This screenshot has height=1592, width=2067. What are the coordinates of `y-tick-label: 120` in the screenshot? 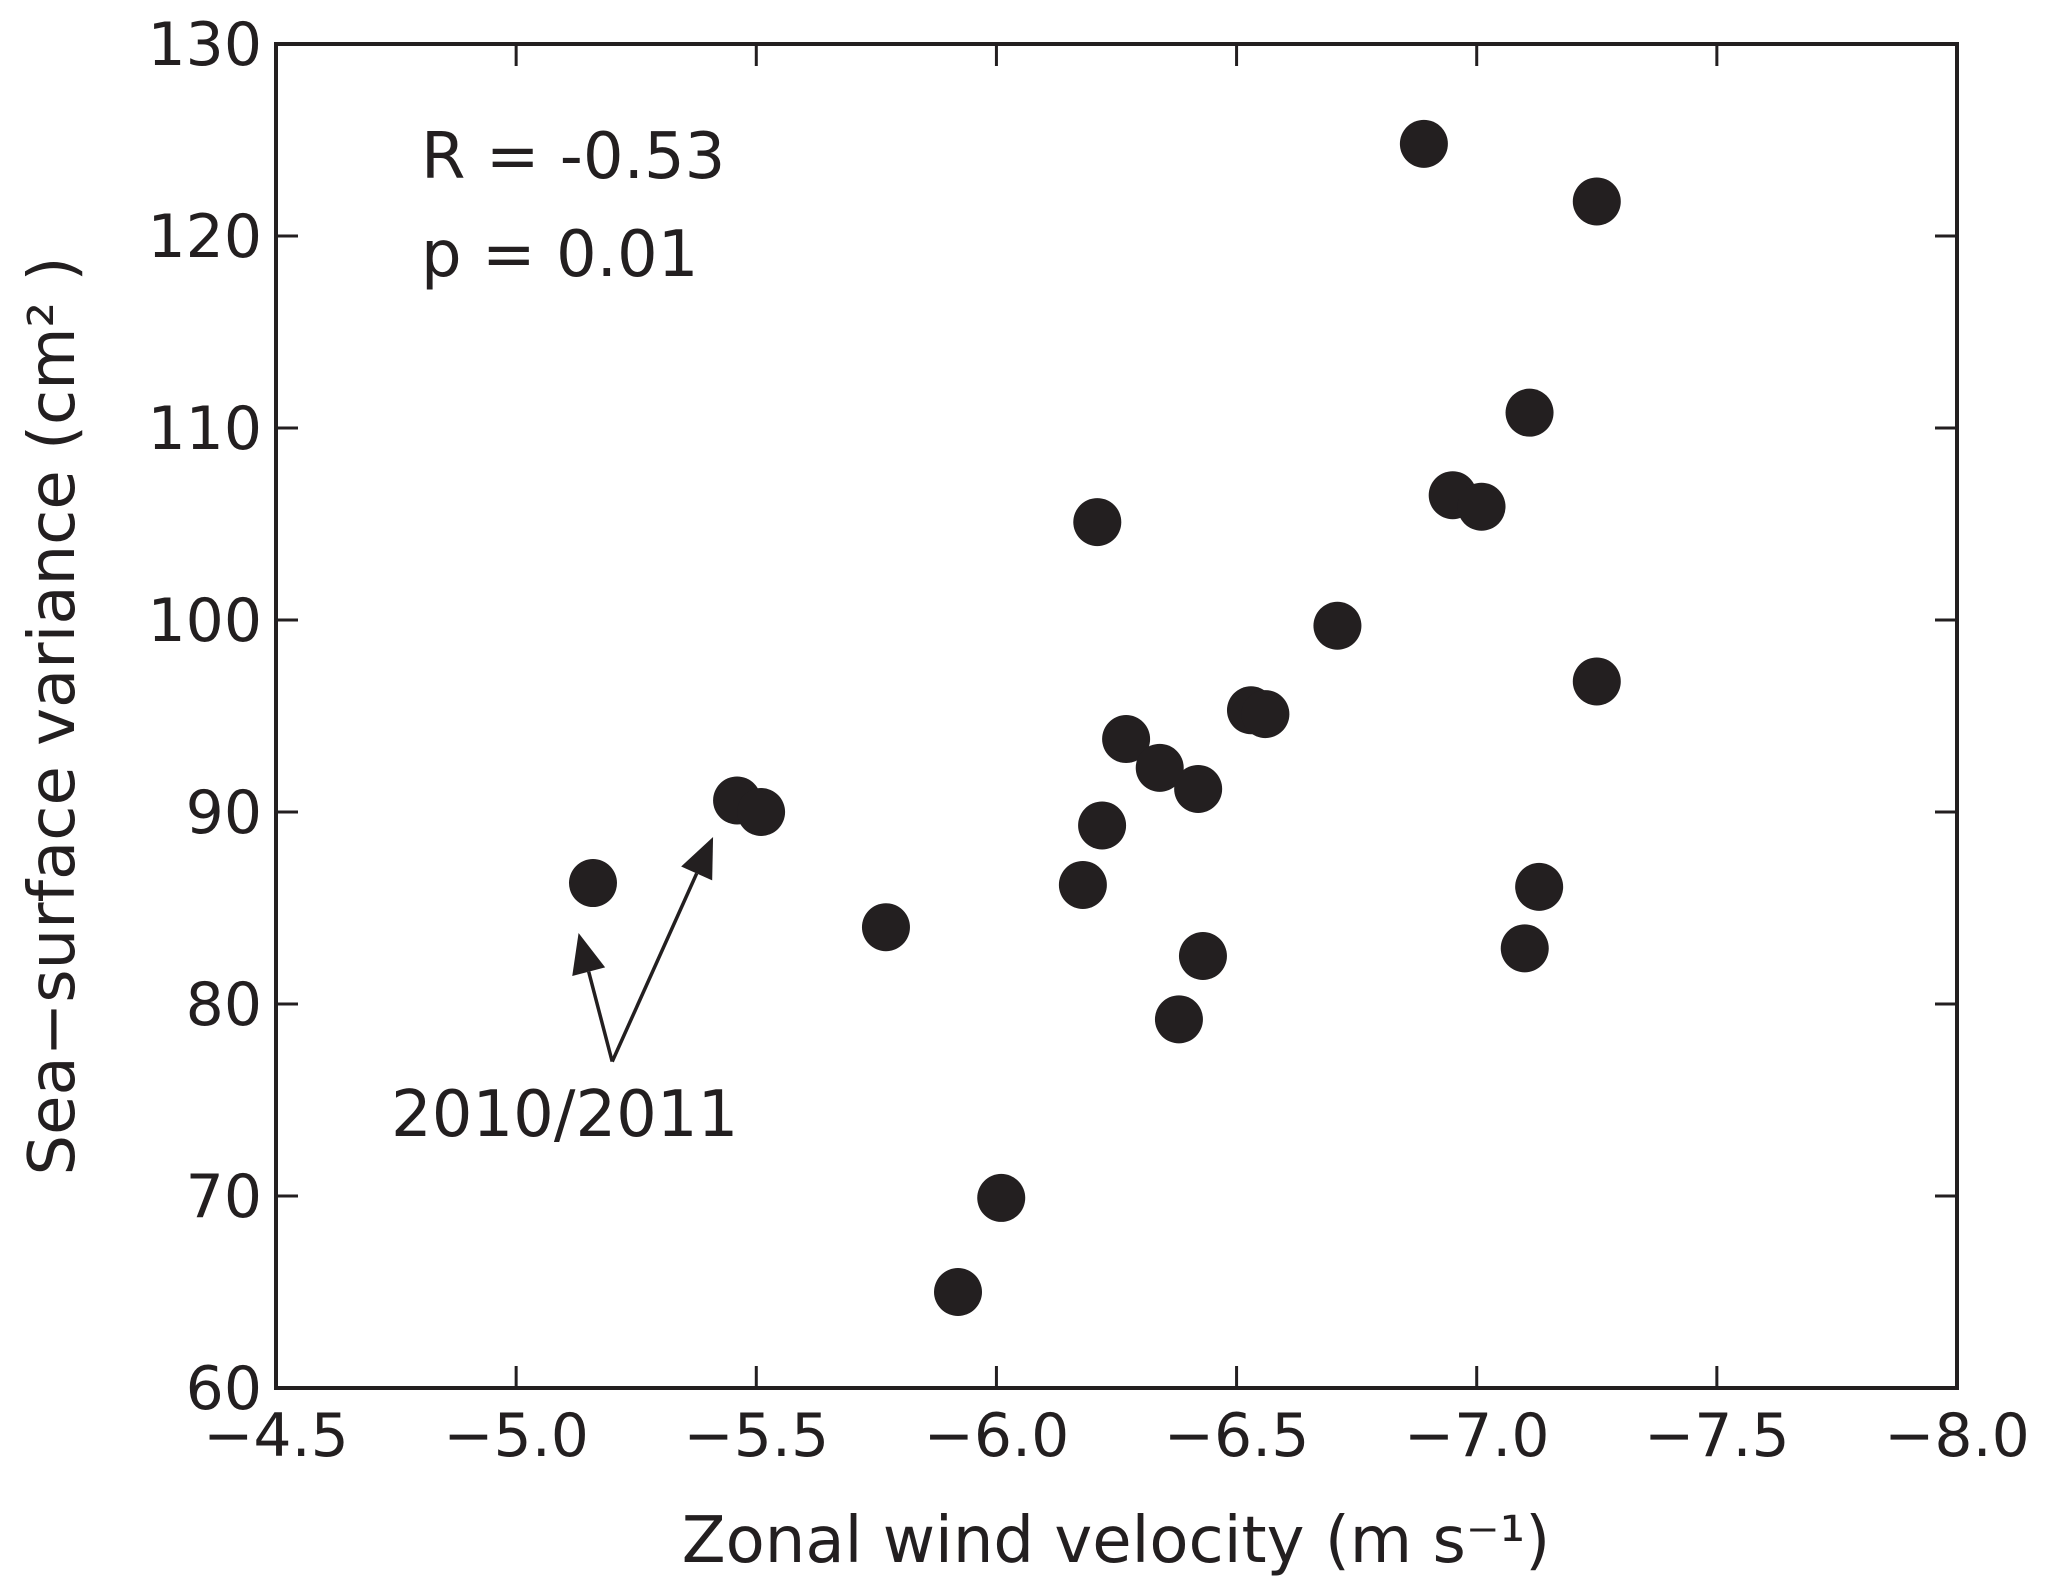 It's located at (204, 237).